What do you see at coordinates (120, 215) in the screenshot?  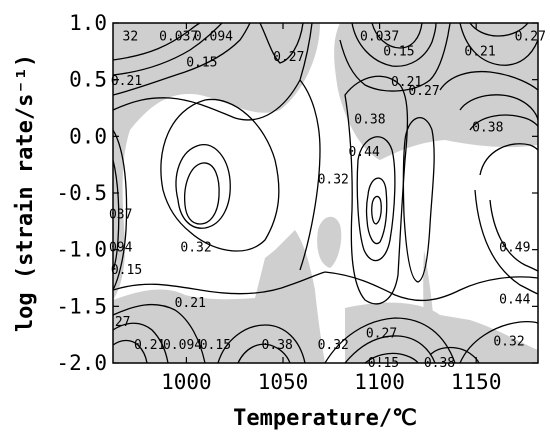 I see `contour-label: 037` at bounding box center [120, 215].